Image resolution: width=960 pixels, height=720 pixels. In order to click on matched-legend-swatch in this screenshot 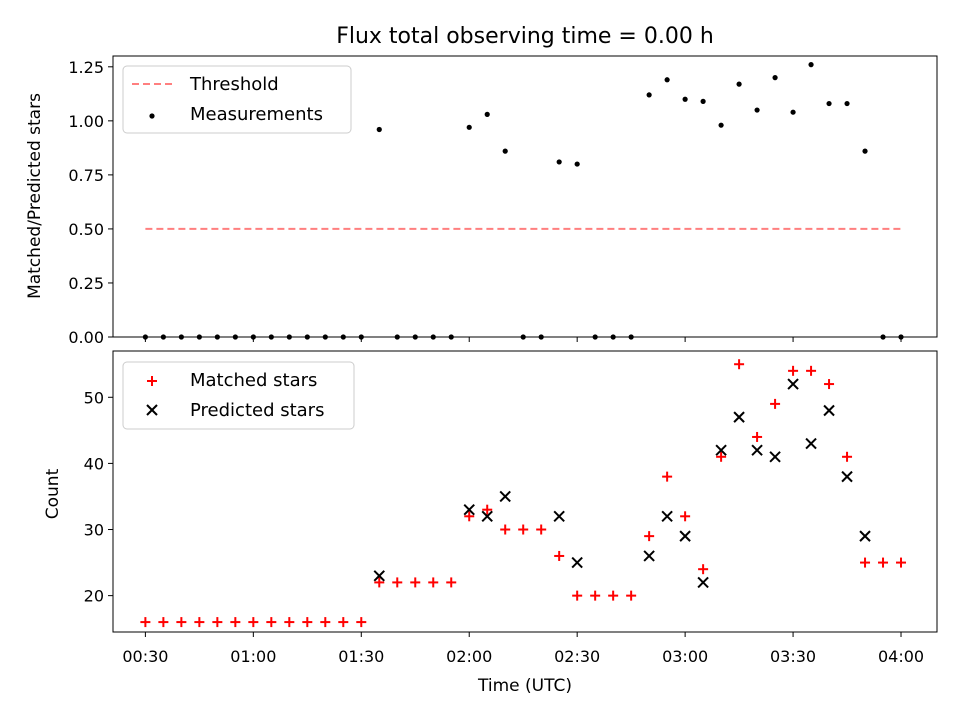, I will do `click(152, 381)`.